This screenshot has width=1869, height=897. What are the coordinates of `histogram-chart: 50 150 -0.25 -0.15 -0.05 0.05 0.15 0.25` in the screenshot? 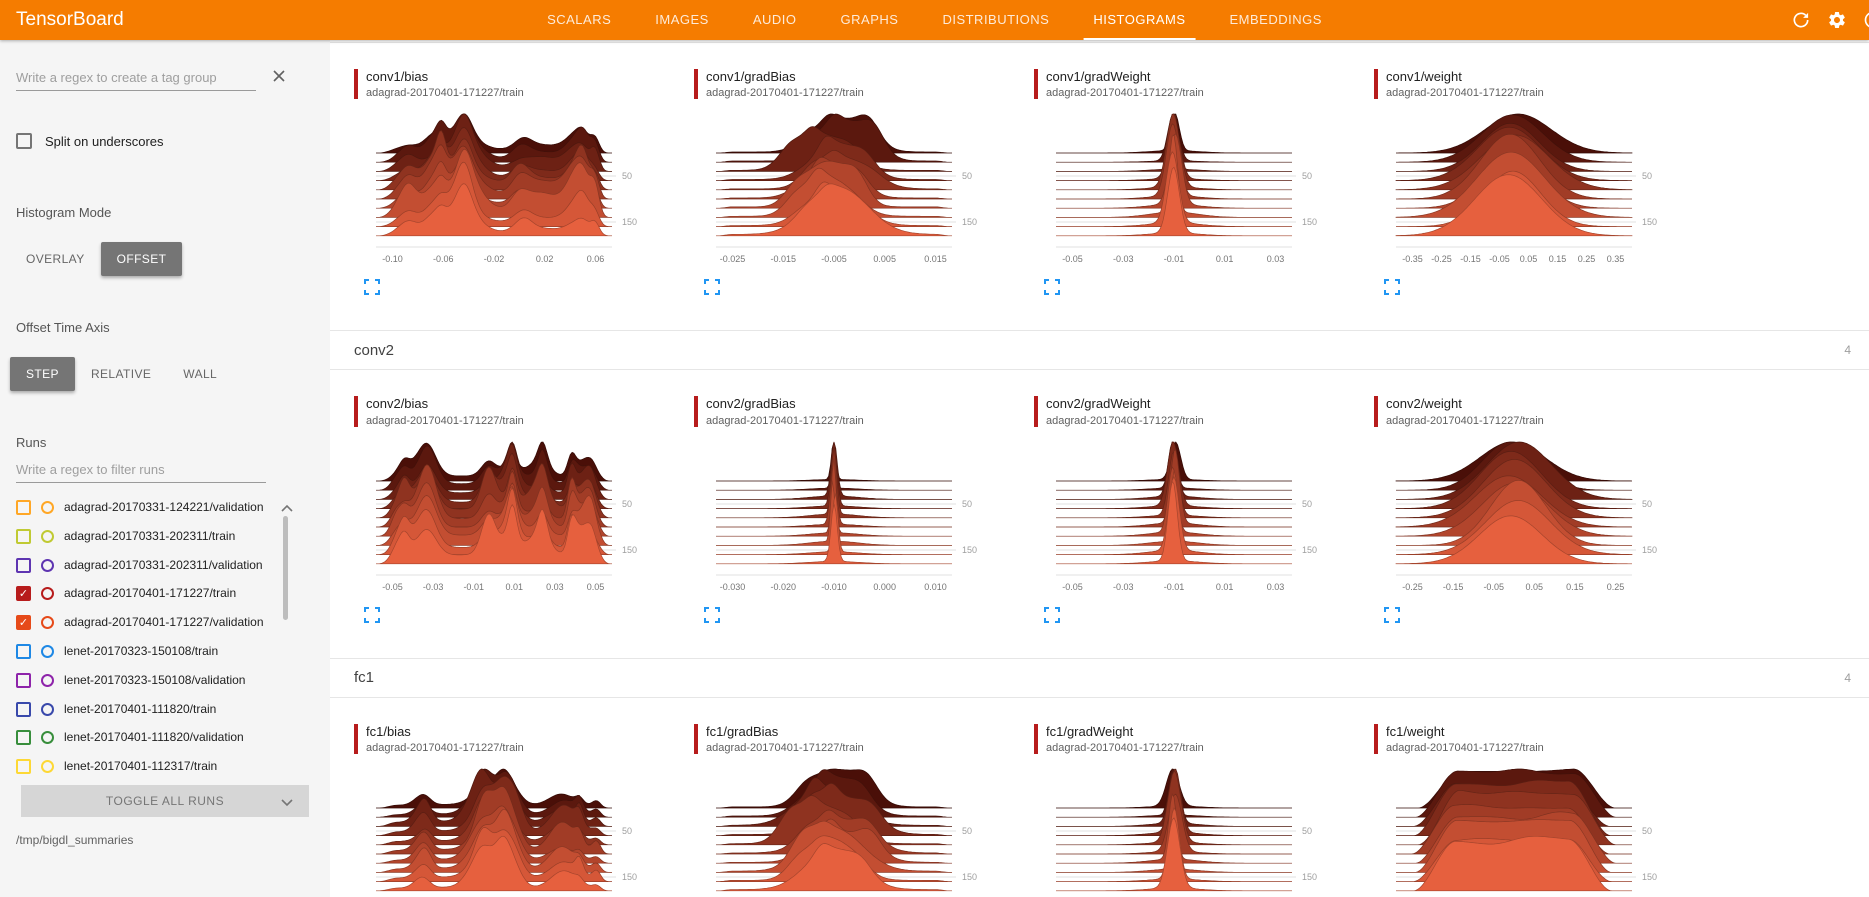 It's located at (1536, 520).